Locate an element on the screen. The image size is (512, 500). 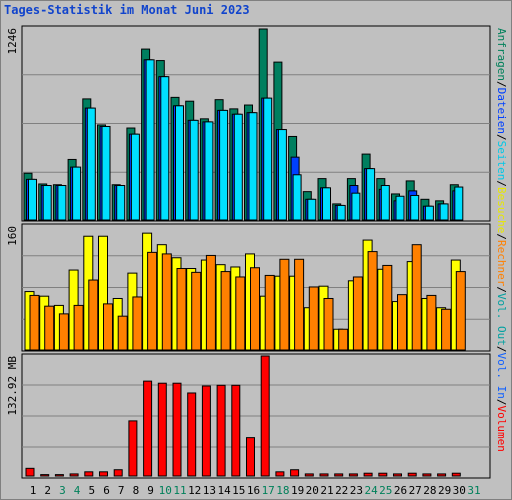
x-tick-label-24: 24 is located at coordinates (371, 490).